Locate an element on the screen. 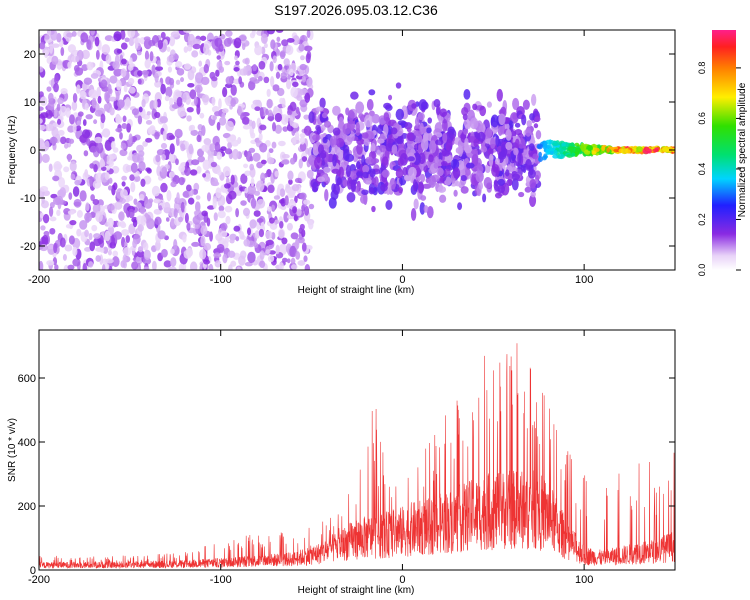 This screenshot has height=600, width=750. colorbar-gradient is located at coordinates (724, 150).